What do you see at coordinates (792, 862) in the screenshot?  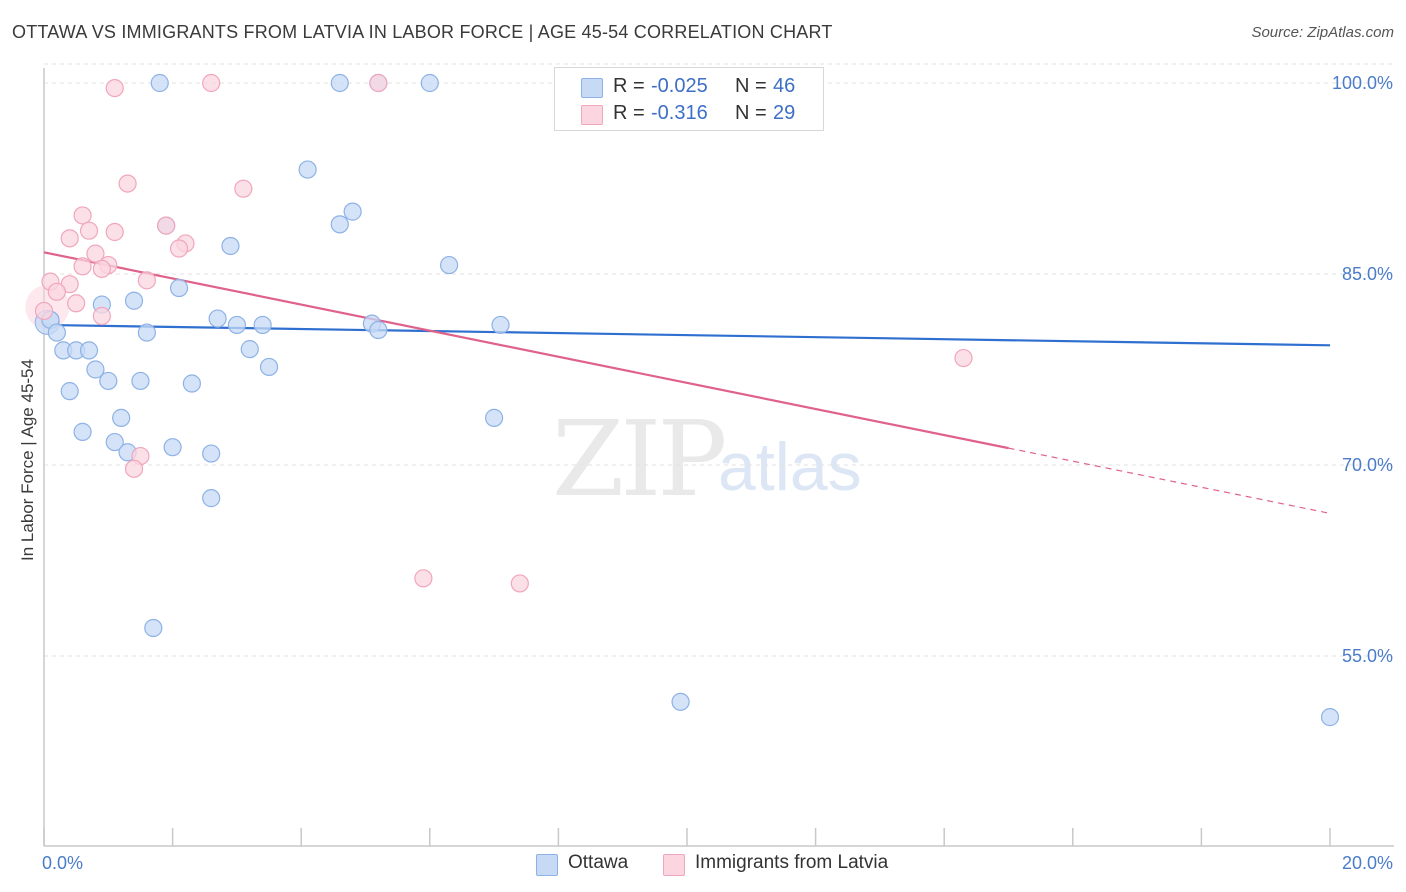 I see `bottom-legend-label-latvia: Immigrants from Latvia` at bounding box center [792, 862].